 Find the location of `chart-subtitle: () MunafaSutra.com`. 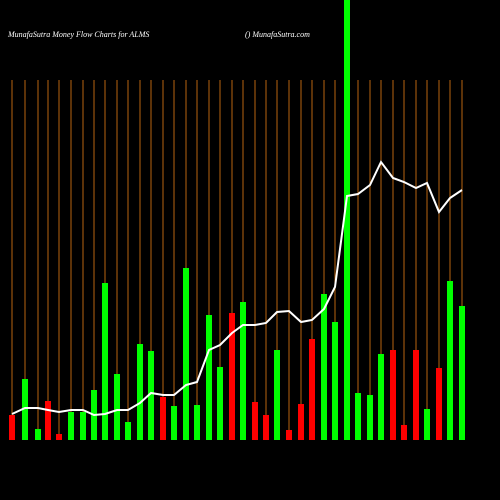

chart-subtitle: () MunafaSutra.com is located at coordinates (277, 34).